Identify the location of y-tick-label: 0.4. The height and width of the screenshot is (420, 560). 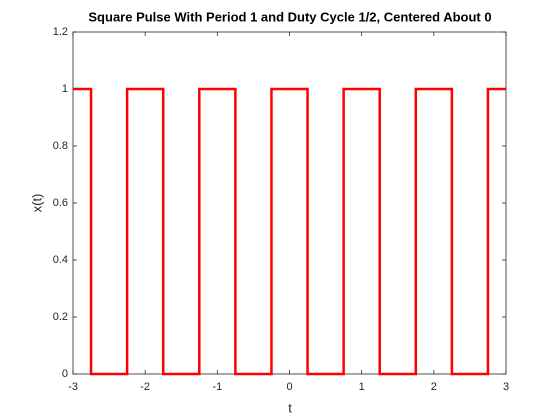
(60, 260).